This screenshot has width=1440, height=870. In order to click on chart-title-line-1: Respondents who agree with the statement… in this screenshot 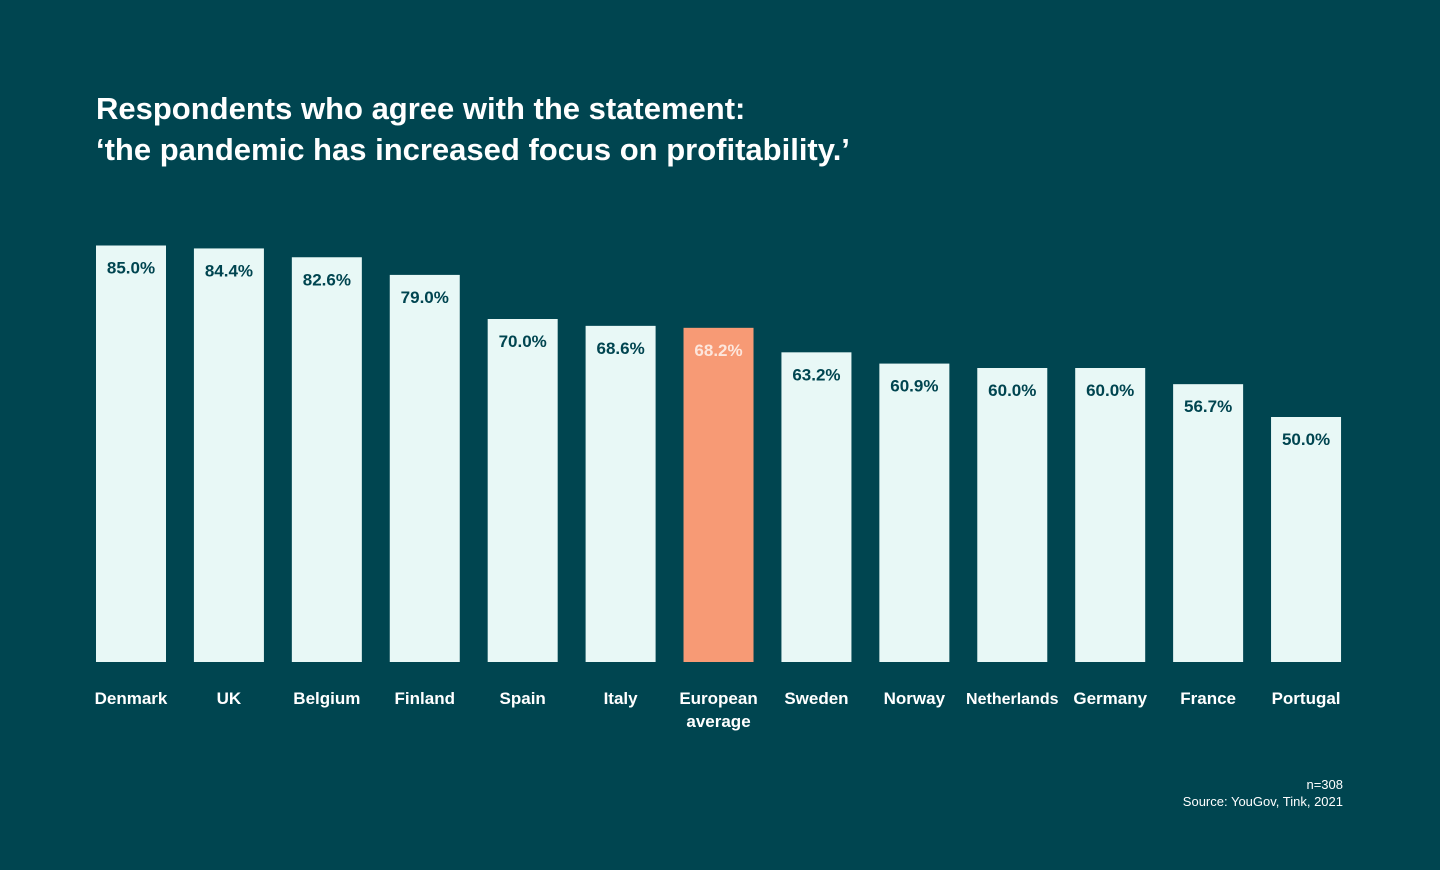, I will do `click(421, 108)`.